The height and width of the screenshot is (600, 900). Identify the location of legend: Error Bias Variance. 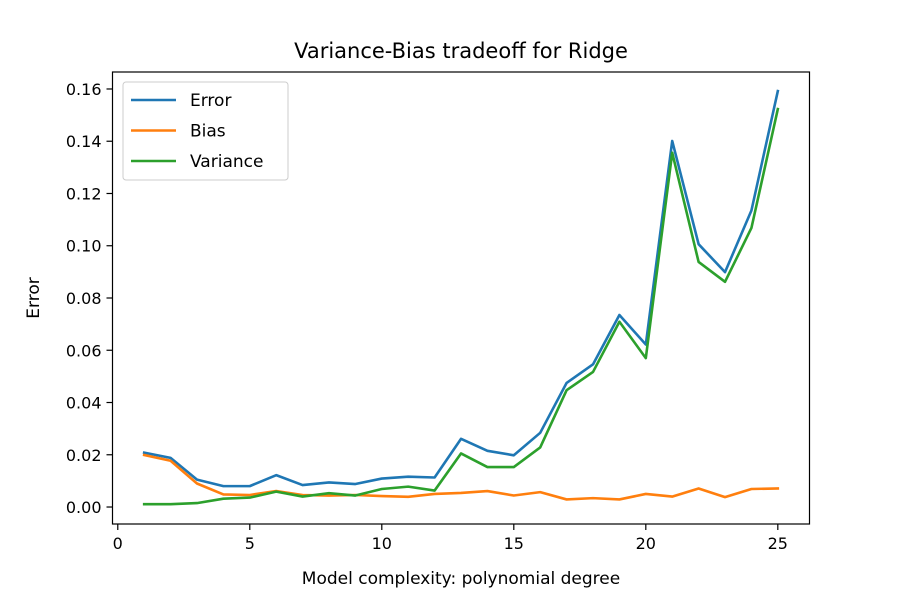
(205, 131).